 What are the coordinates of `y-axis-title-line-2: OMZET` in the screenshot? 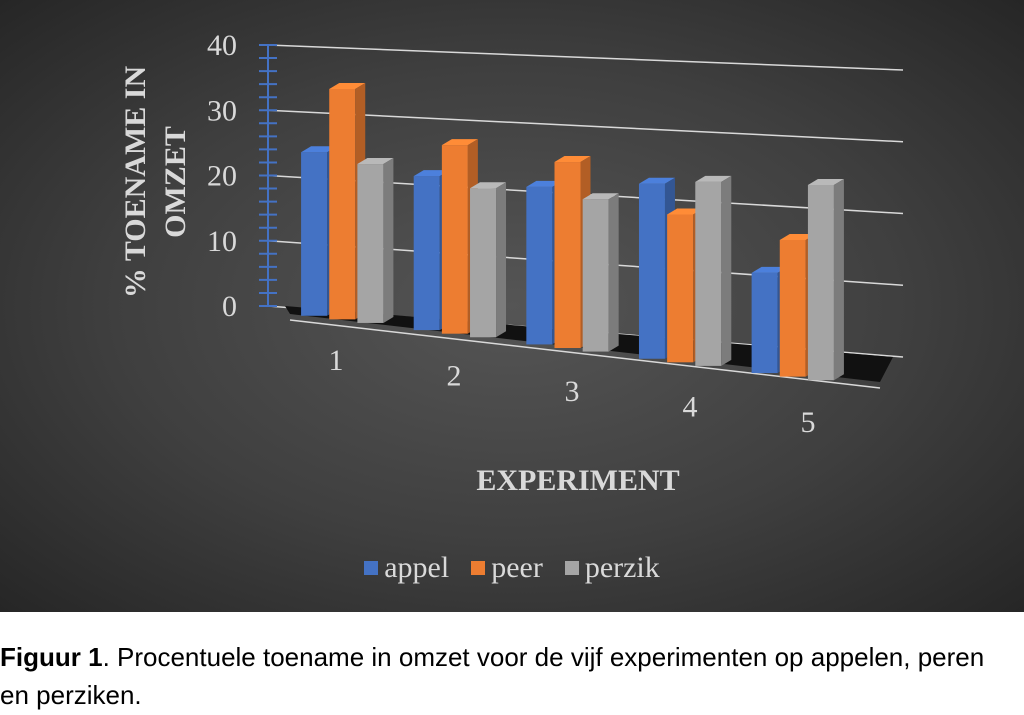 It's located at (175, 182).